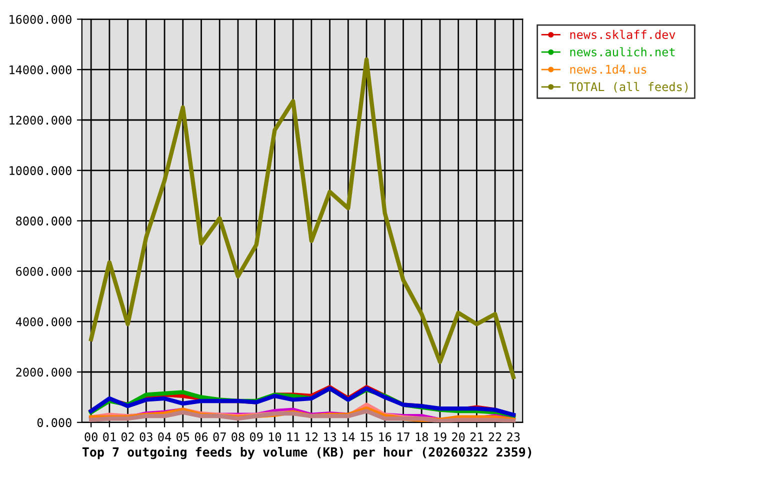 Image resolution: width=780 pixels, height=480 pixels. Describe the element at coordinates (293, 437) in the screenshot. I see `x-tick-label: 11` at that location.